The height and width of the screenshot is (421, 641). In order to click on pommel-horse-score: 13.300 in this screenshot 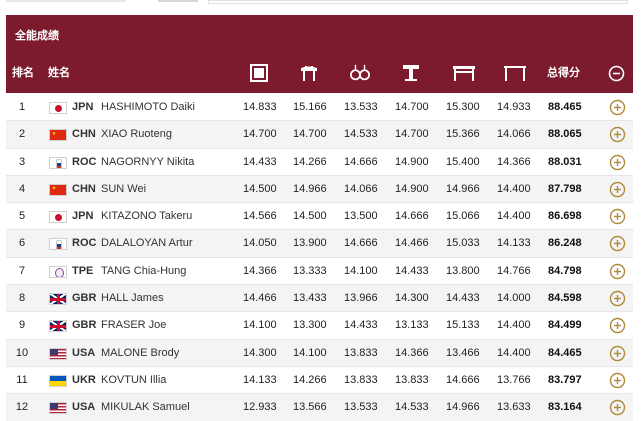, I will do `click(310, 325)`.